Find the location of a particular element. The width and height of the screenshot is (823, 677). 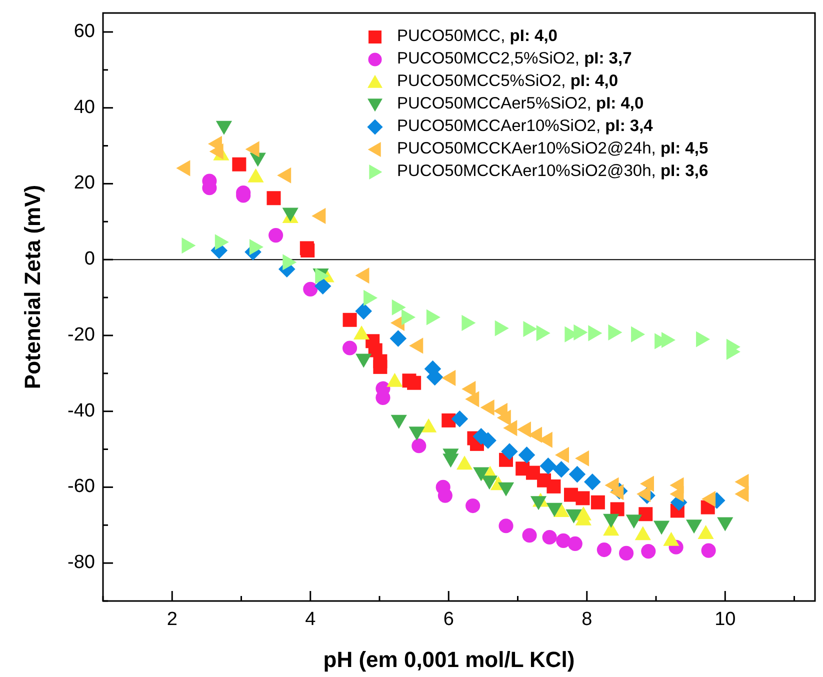

legend-label: PUCO50MCCAer10%SiO2, pI: 3,4 is located at coordinates (525, 126).